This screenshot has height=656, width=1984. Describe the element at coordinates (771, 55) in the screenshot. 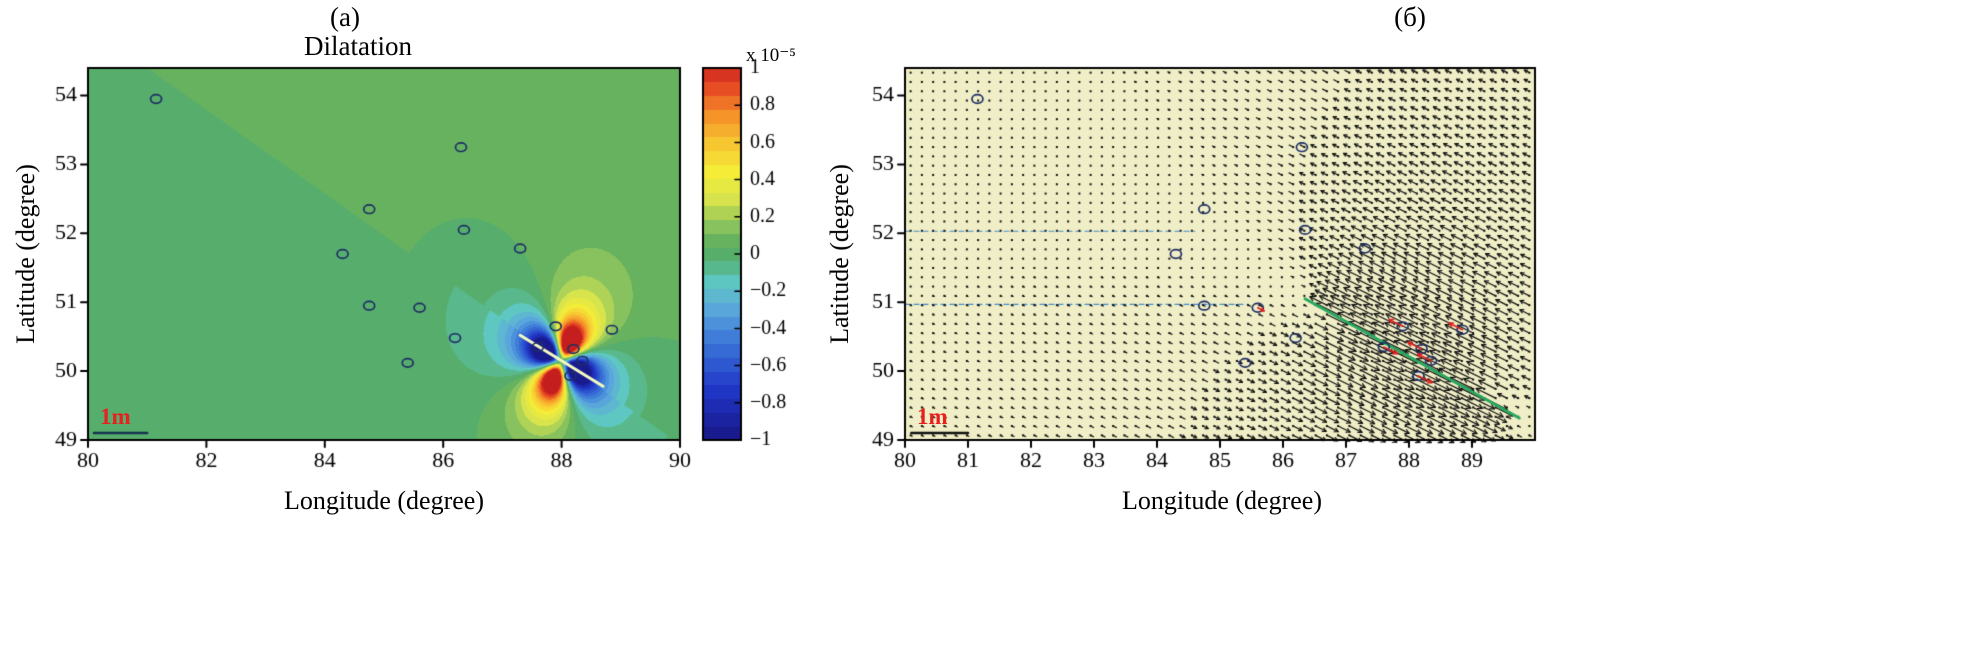

I see `colorbar-exponent-label: x 10⁻⁵` at that location.